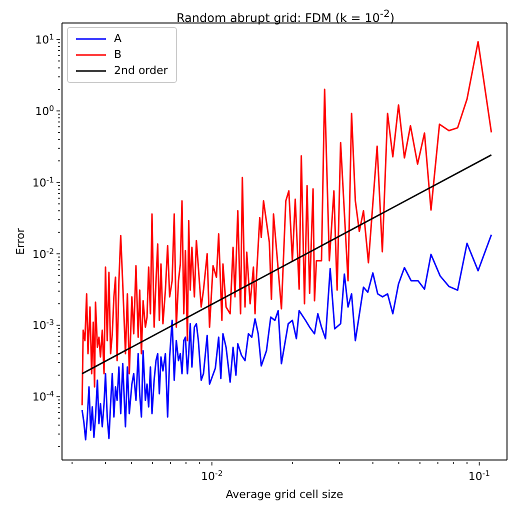  Describe the element at coordinates (43, 253) in the screenshot. I see `y-tick-label: 10$^{-2}$` at that location.